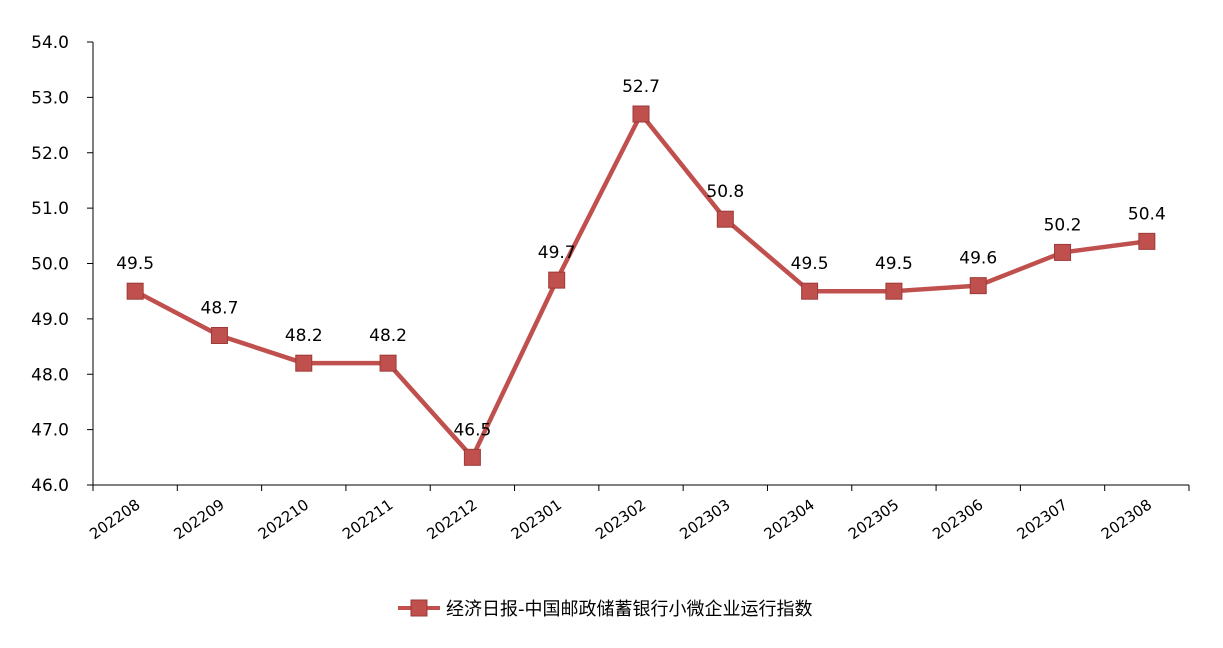  What do you see at coordinates (419, 608) in the screenshot?
I see `legend-swatch-marker` at bounding box center [419, 608].